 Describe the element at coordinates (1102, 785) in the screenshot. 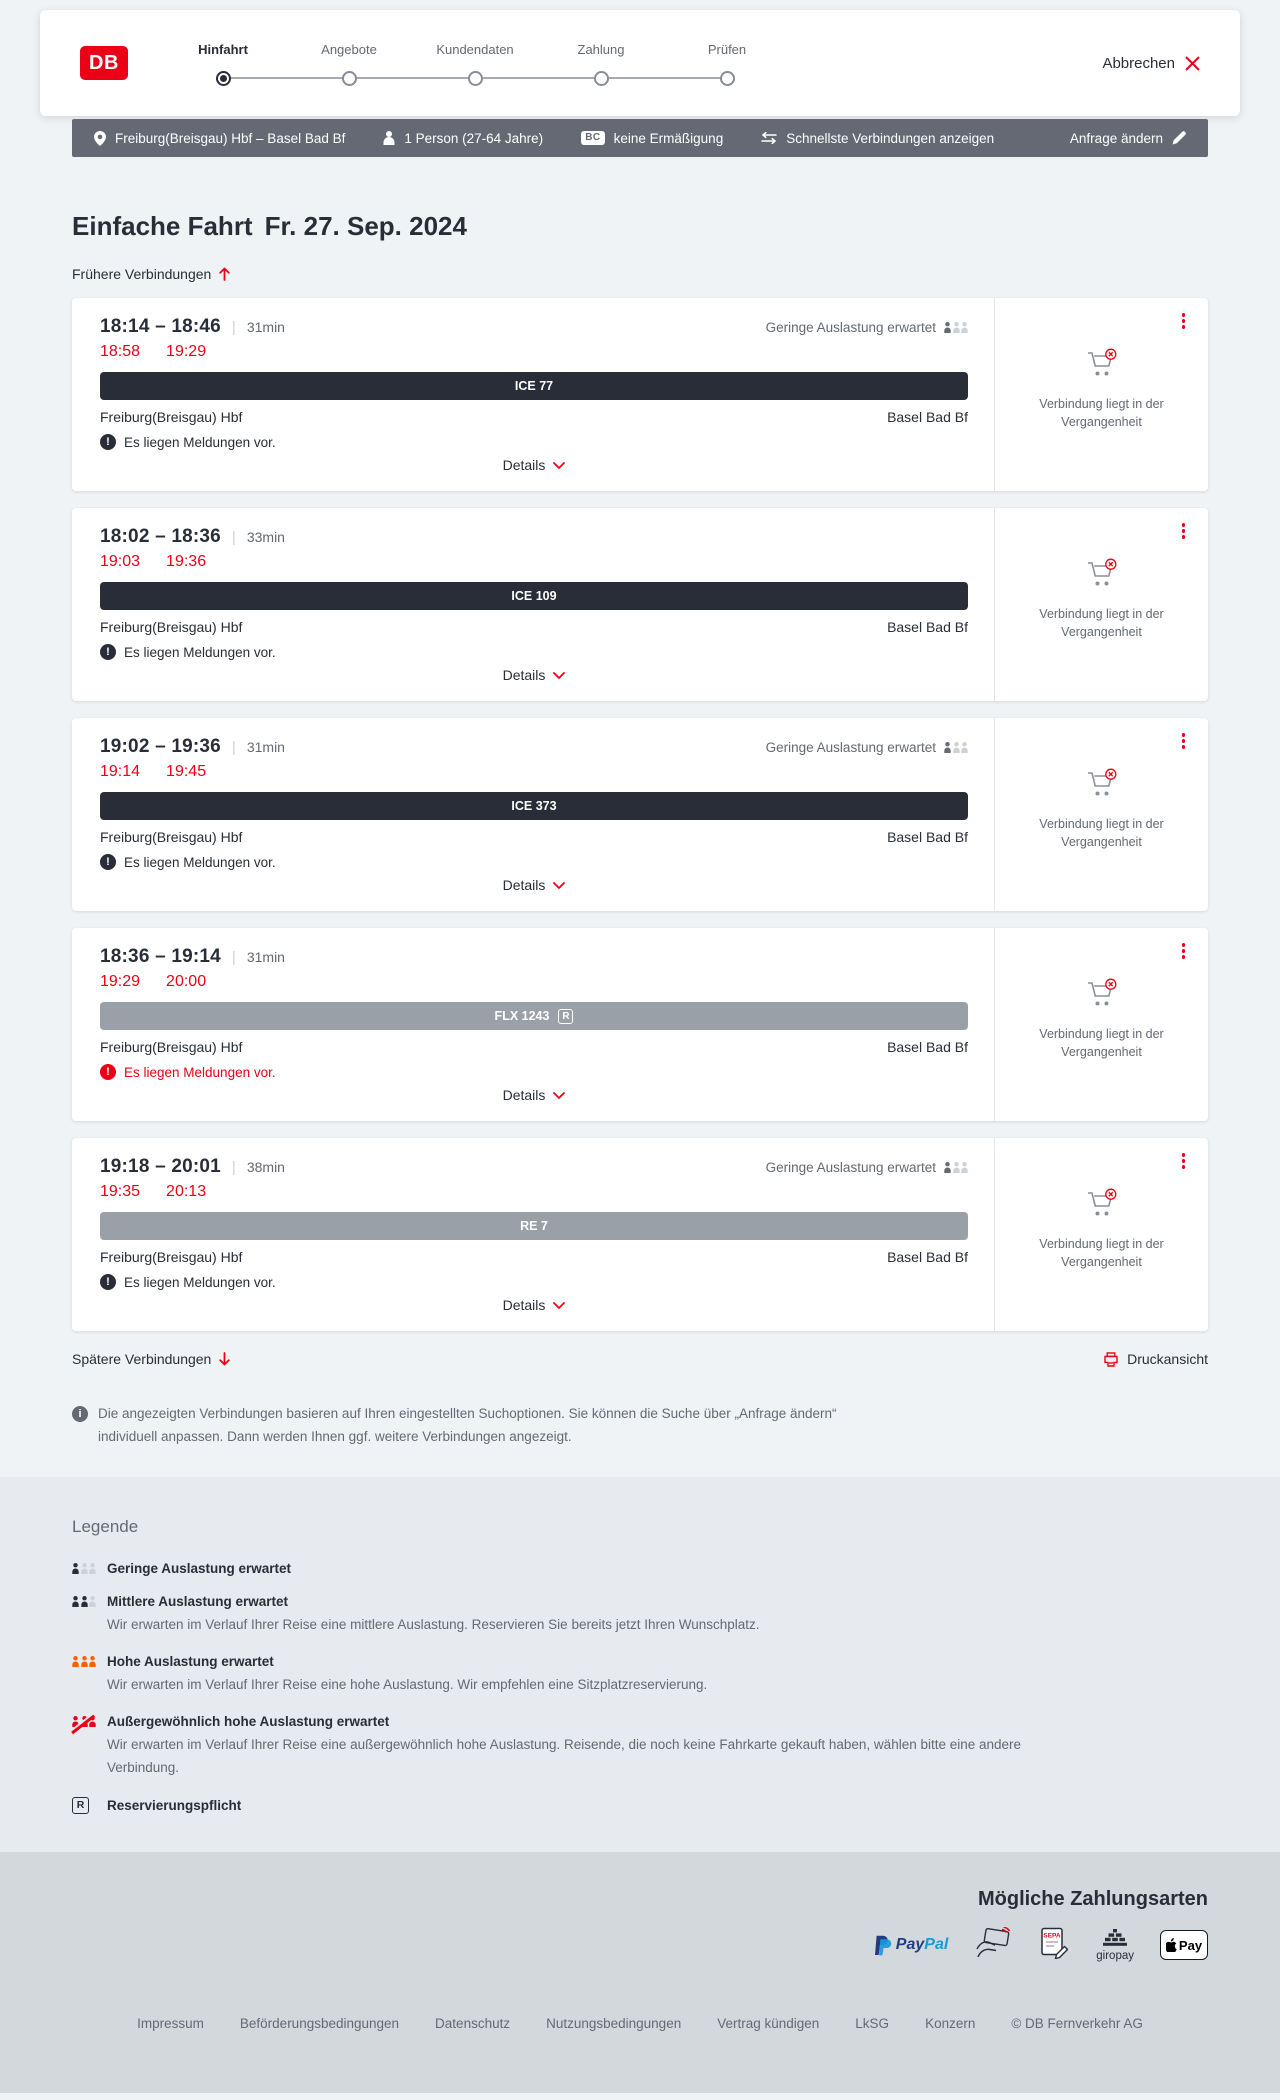

I see `cart-unavailable-icon` at that location.